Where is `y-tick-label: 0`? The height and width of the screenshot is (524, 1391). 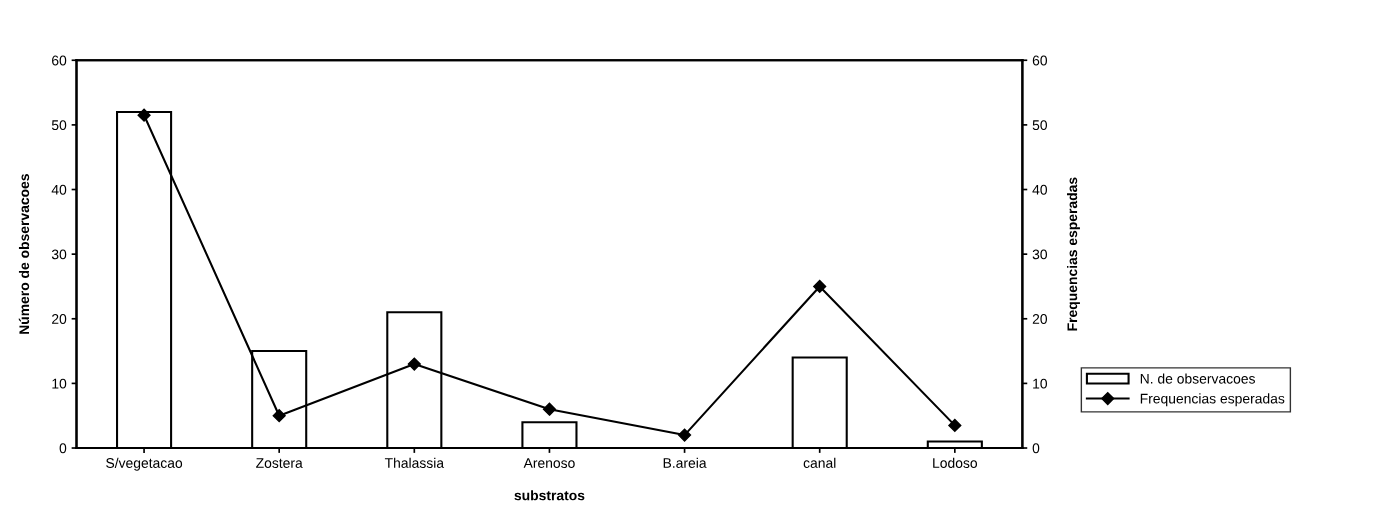
y-tick-label: 0 is located at coordinates (63, 448).